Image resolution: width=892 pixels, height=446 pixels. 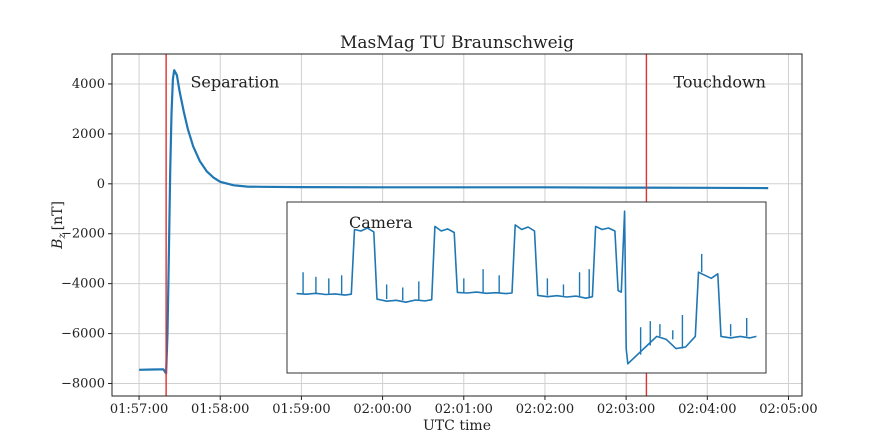 What do you see at coordinates (626, 409) in the screenshot?
I see `x-tick-label: 02:03:00` at bounding box center [626, 409].